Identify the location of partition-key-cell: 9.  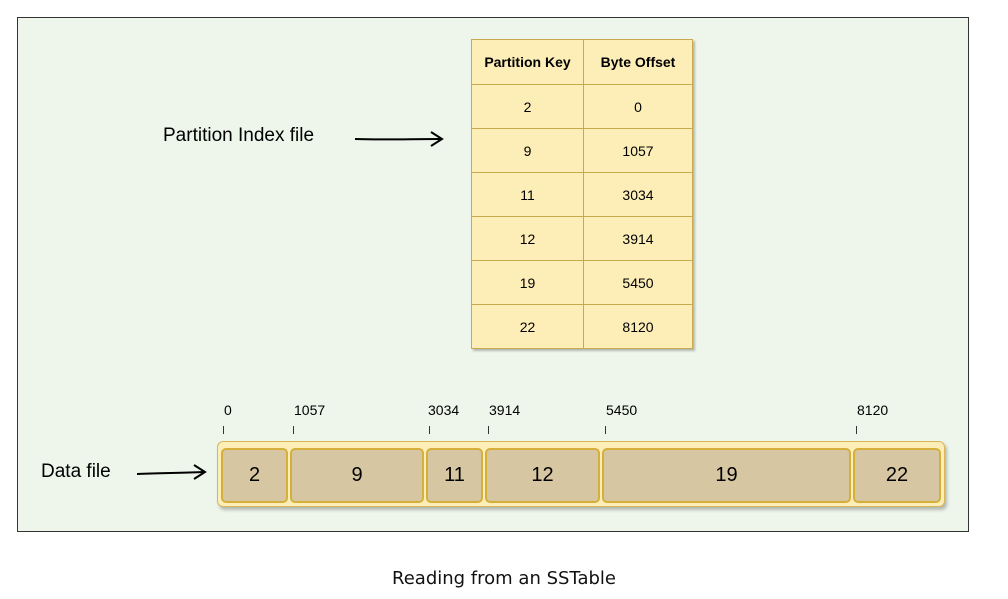
(527, 150).